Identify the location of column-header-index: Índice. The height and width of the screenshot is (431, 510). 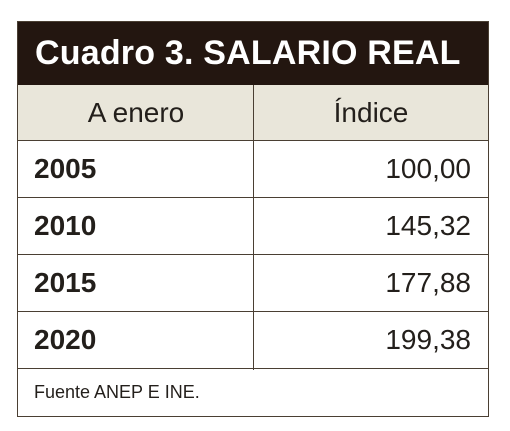
(371, 112).